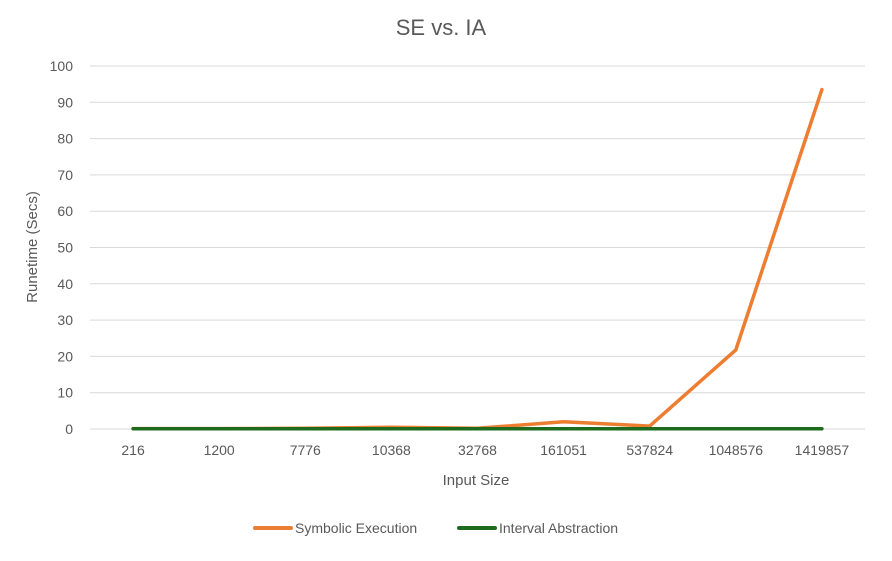 Image resolution: width=892 pixels, height=561 pixels. Describe the element at coordinates (65, 248) in the screenshot. I see `y-tick-label: 50` at that location.